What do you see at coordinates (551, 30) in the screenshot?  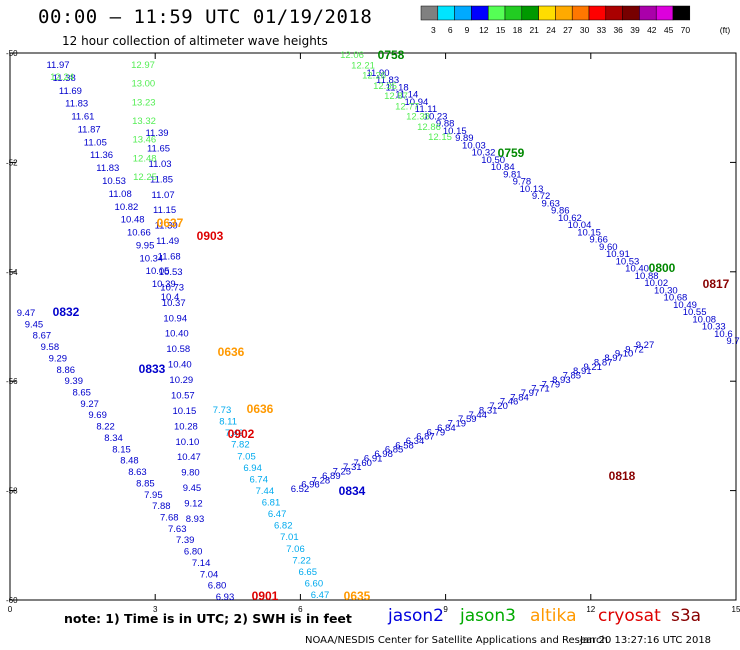 I see `colorbar-tick-label: 24` at bounding box center [551, 30].